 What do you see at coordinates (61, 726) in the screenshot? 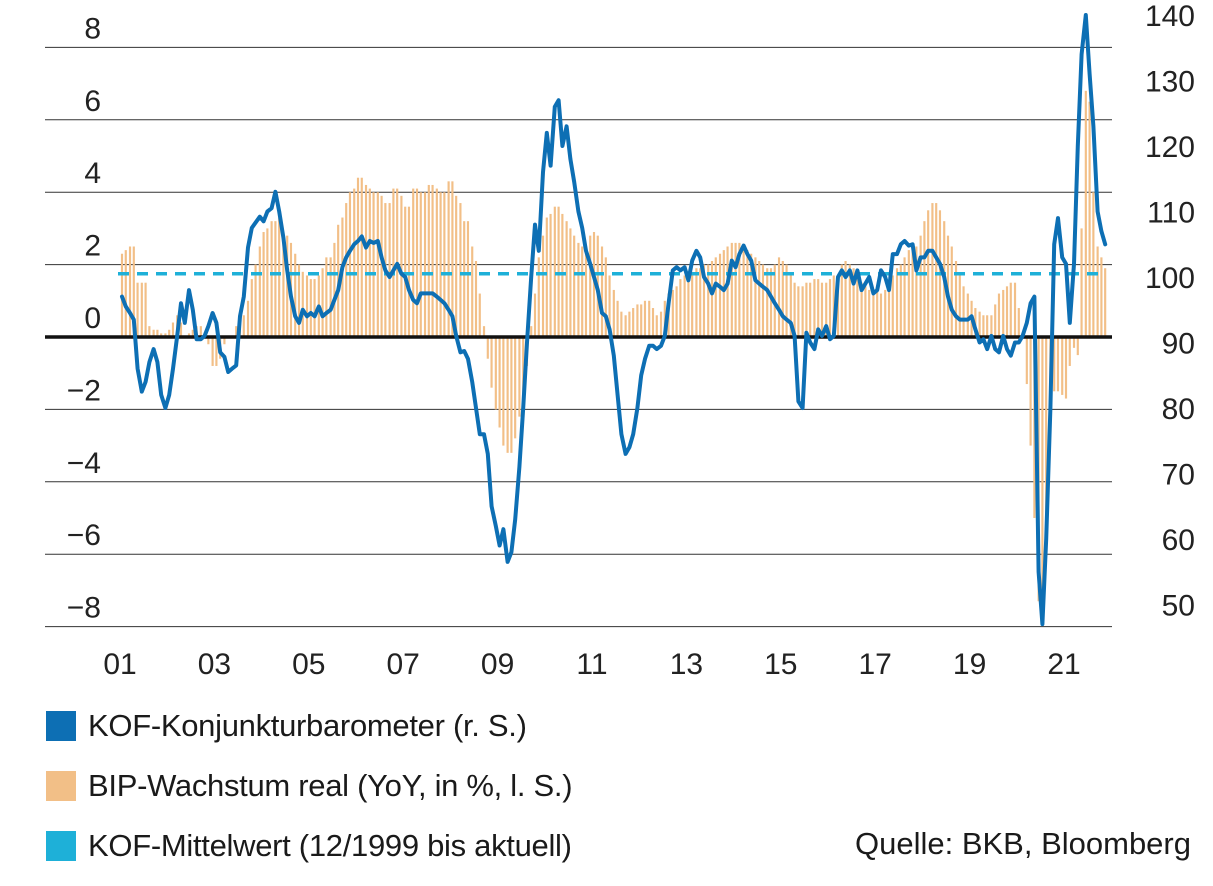
I see `legend-swatch-kof` at bounding box center [61, 726].